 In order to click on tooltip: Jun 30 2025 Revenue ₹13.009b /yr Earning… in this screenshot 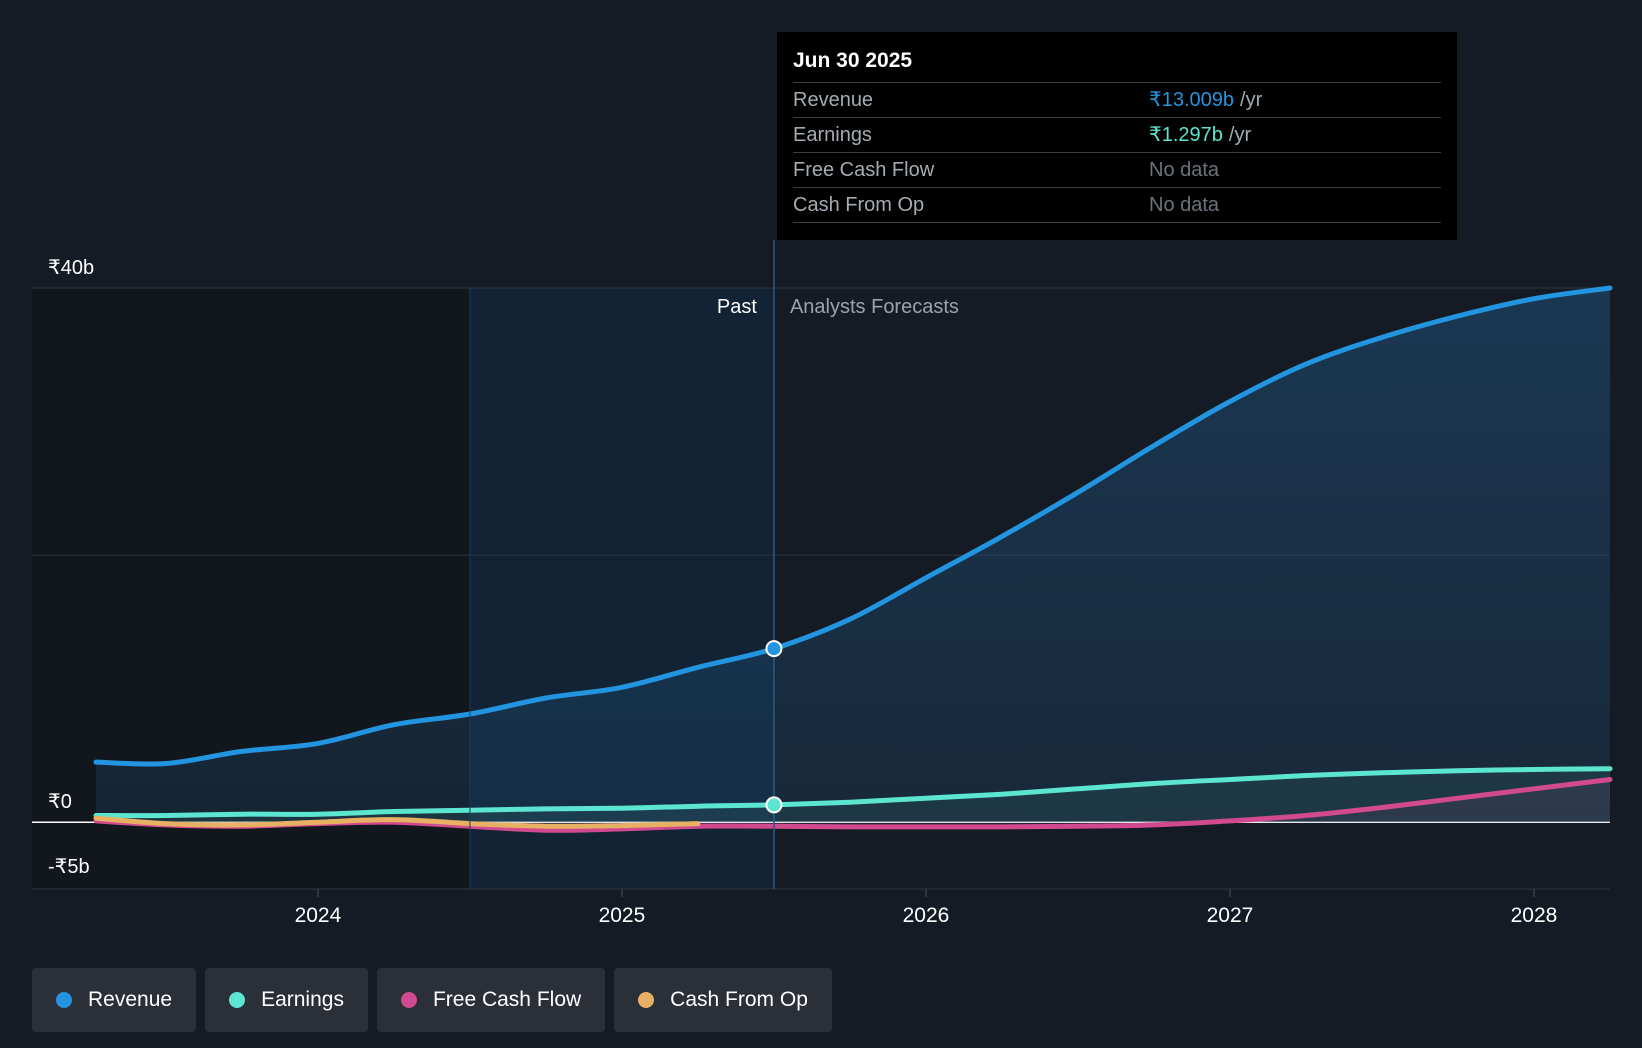, I will do `click(1117, 136)`.